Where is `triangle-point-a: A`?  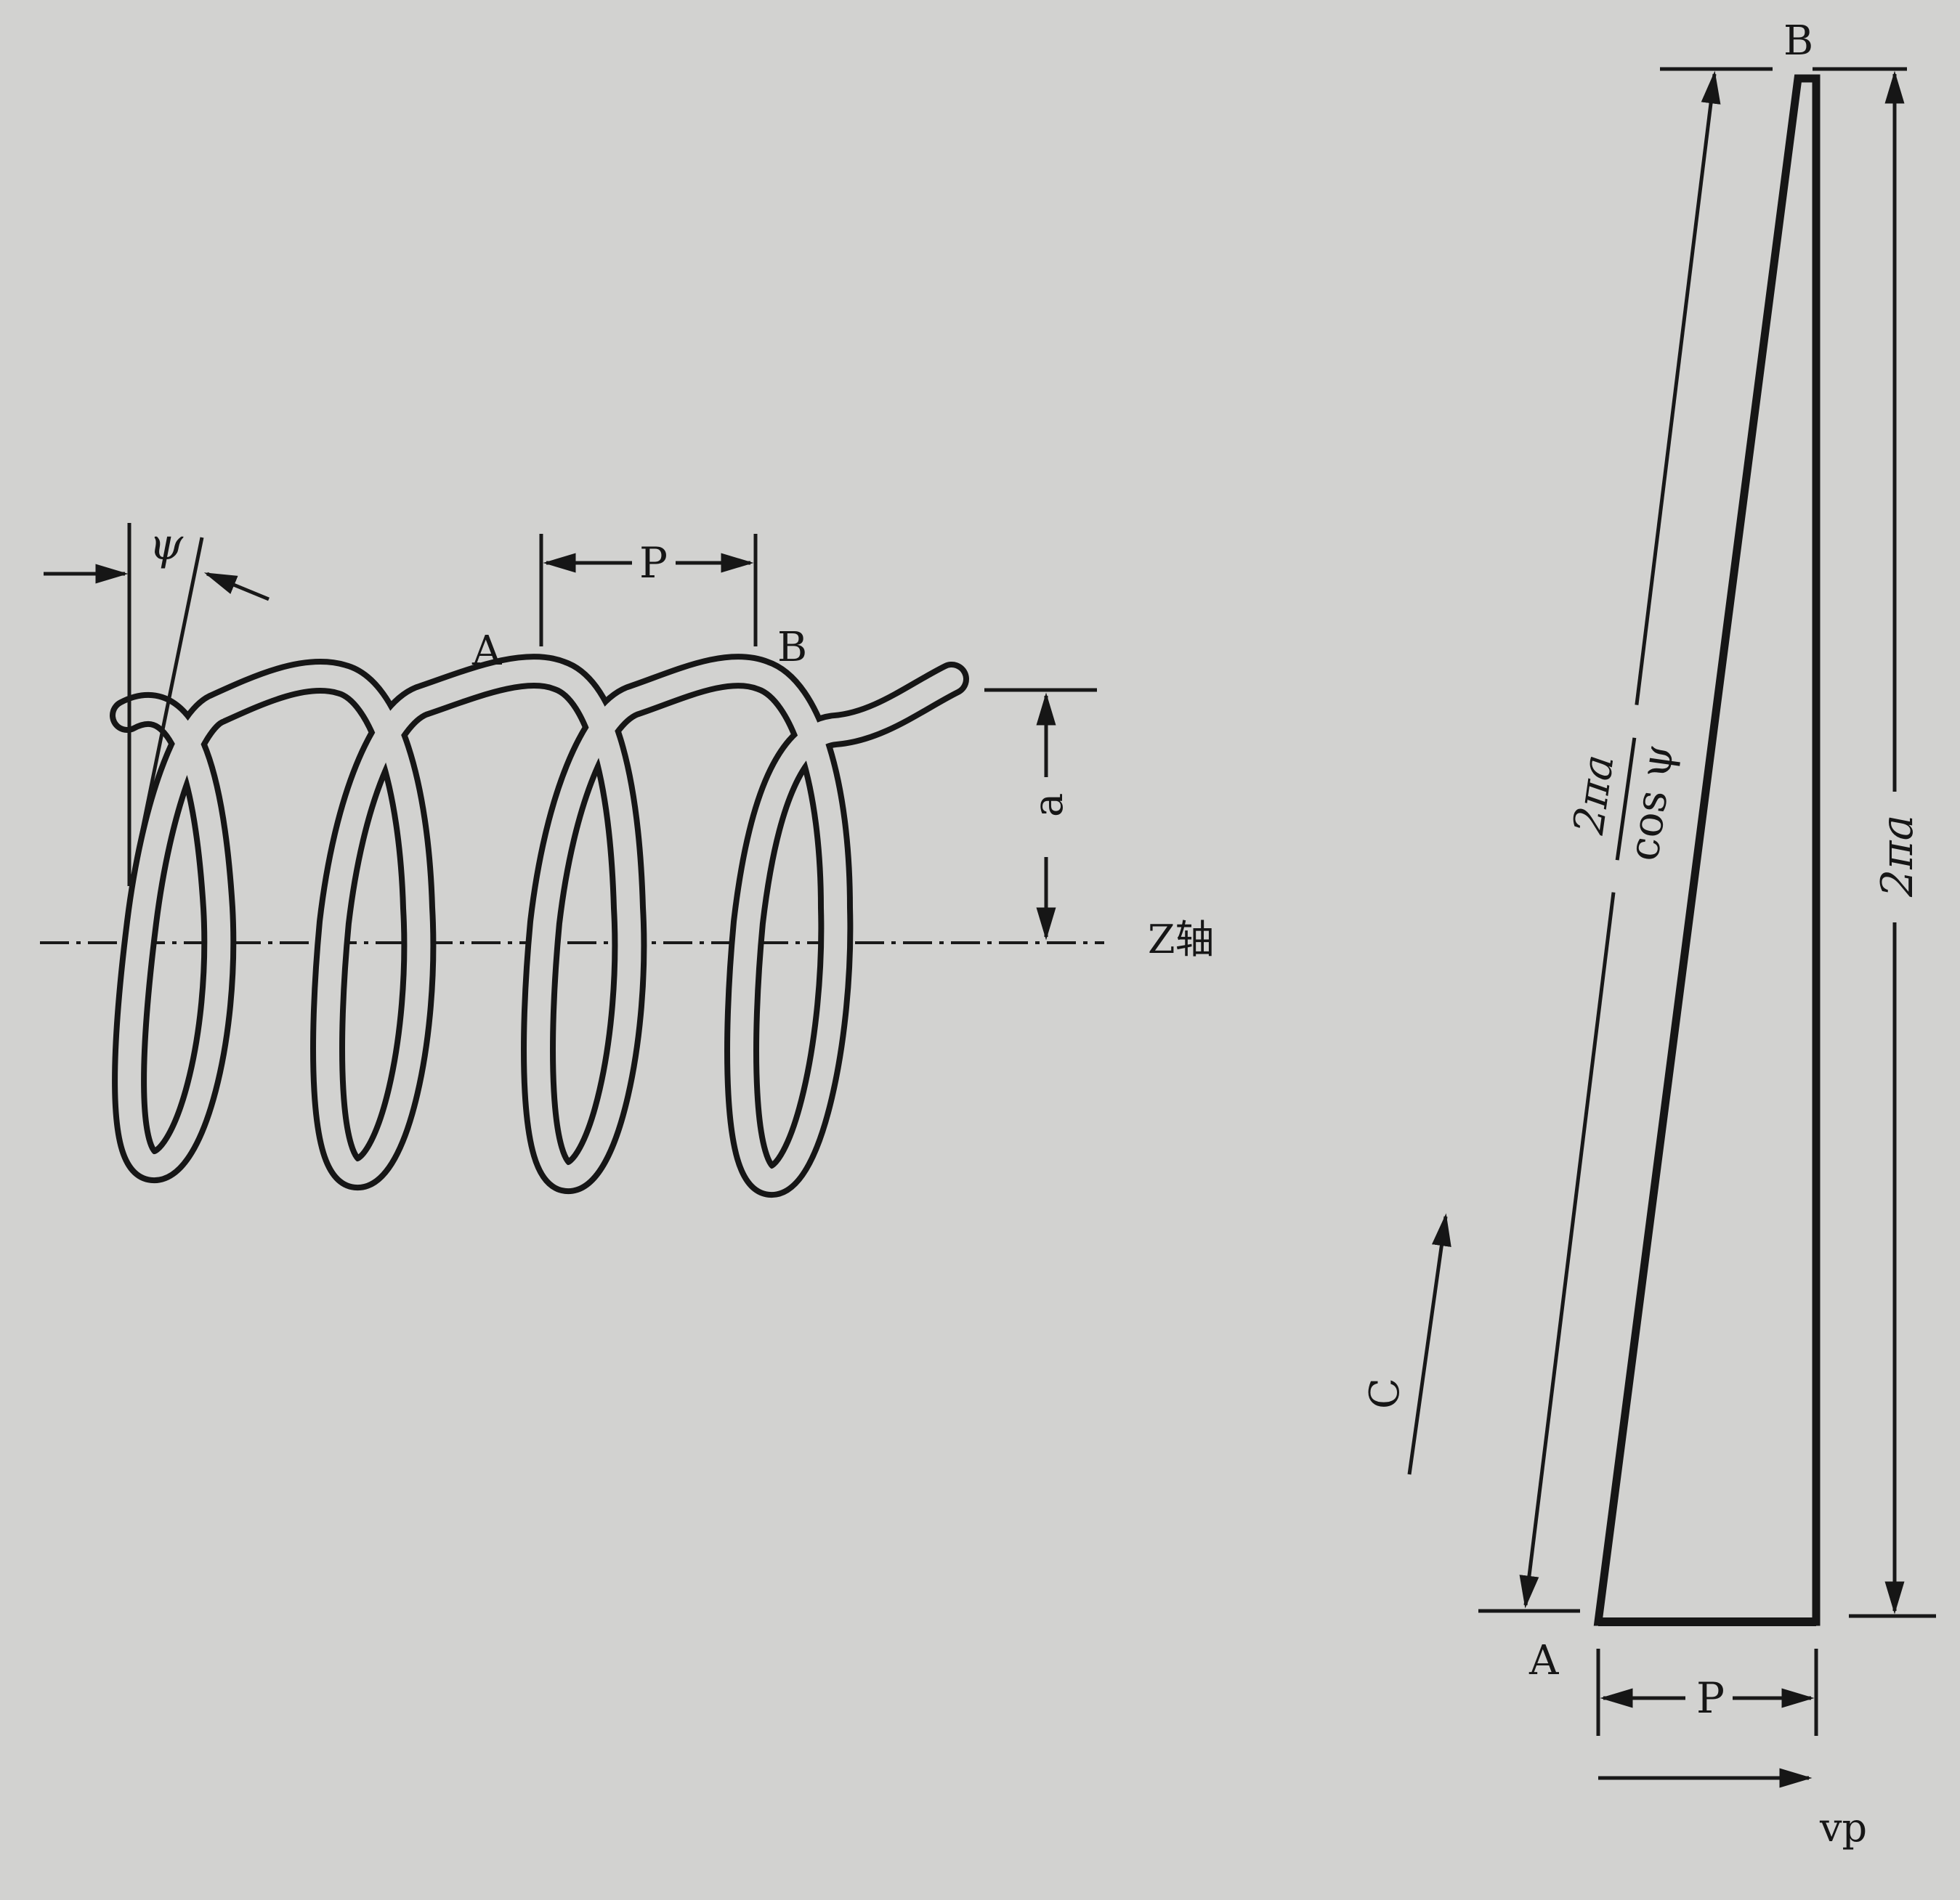
triangle-point-a: A is located at coordinates (1543, 1660).